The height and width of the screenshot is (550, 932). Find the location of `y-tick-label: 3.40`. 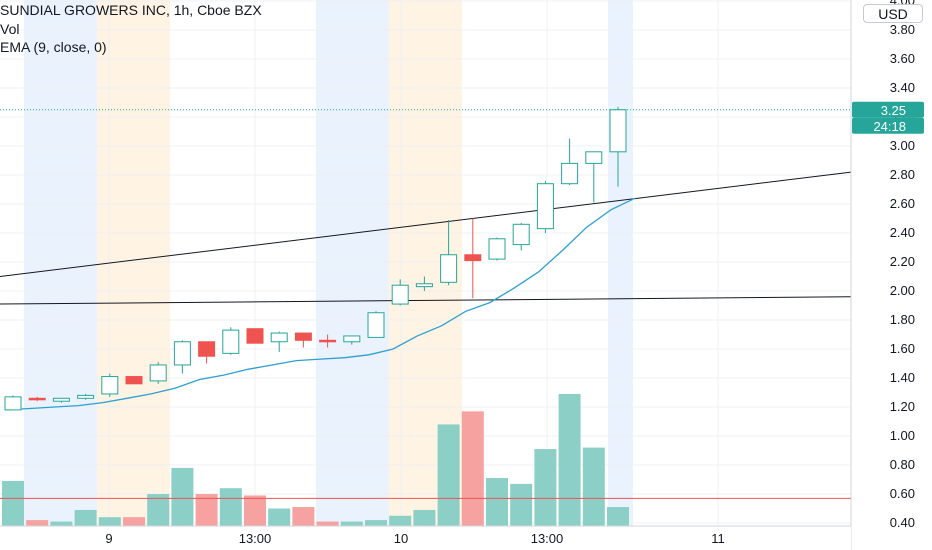

y-tick-label: 3.40 is located at coordinates (902, 87).